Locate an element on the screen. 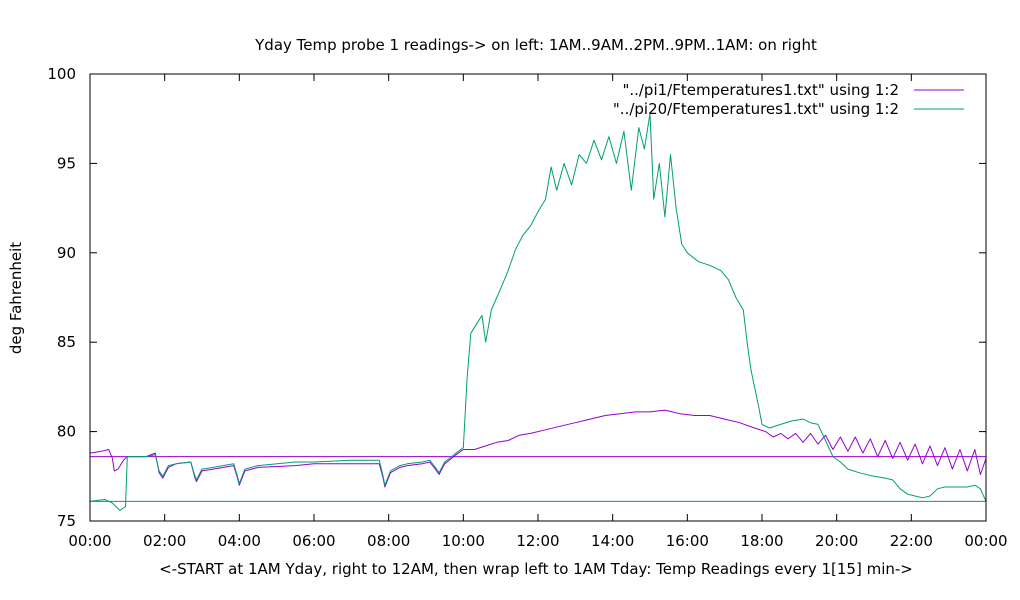  x-tick-label: 18:00 is located at coordinates (761, 541).